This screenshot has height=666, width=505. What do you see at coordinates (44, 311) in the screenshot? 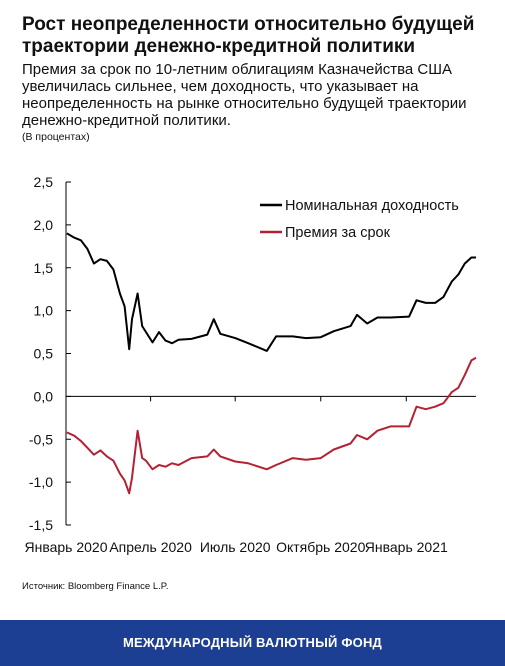
I see `y-tick-label: 1,0` at bounding box center [44, 311].